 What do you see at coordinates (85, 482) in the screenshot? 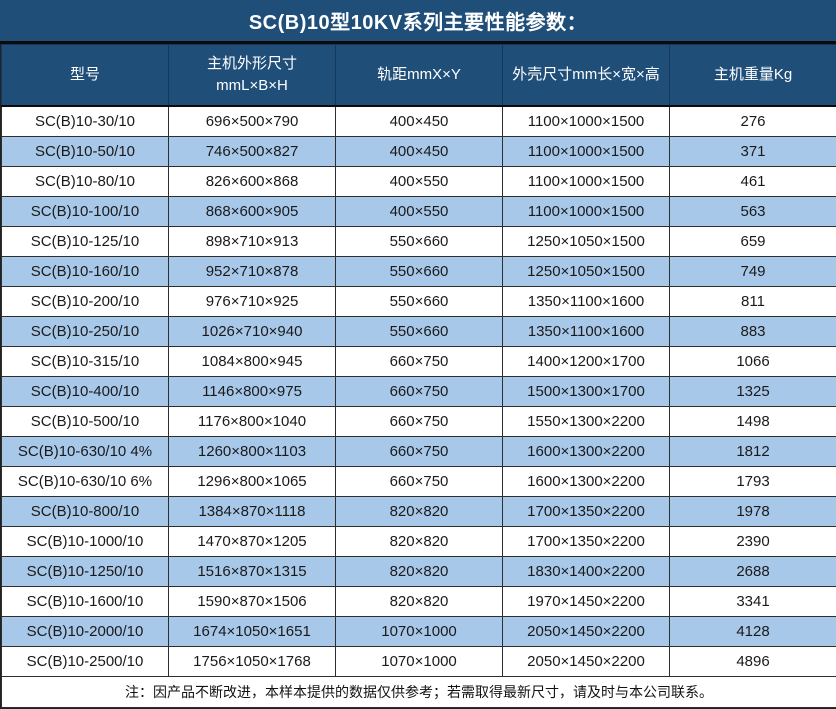
I see `table-cell: SC(B)10-630/10 6%` at bounding box center [85, 482].